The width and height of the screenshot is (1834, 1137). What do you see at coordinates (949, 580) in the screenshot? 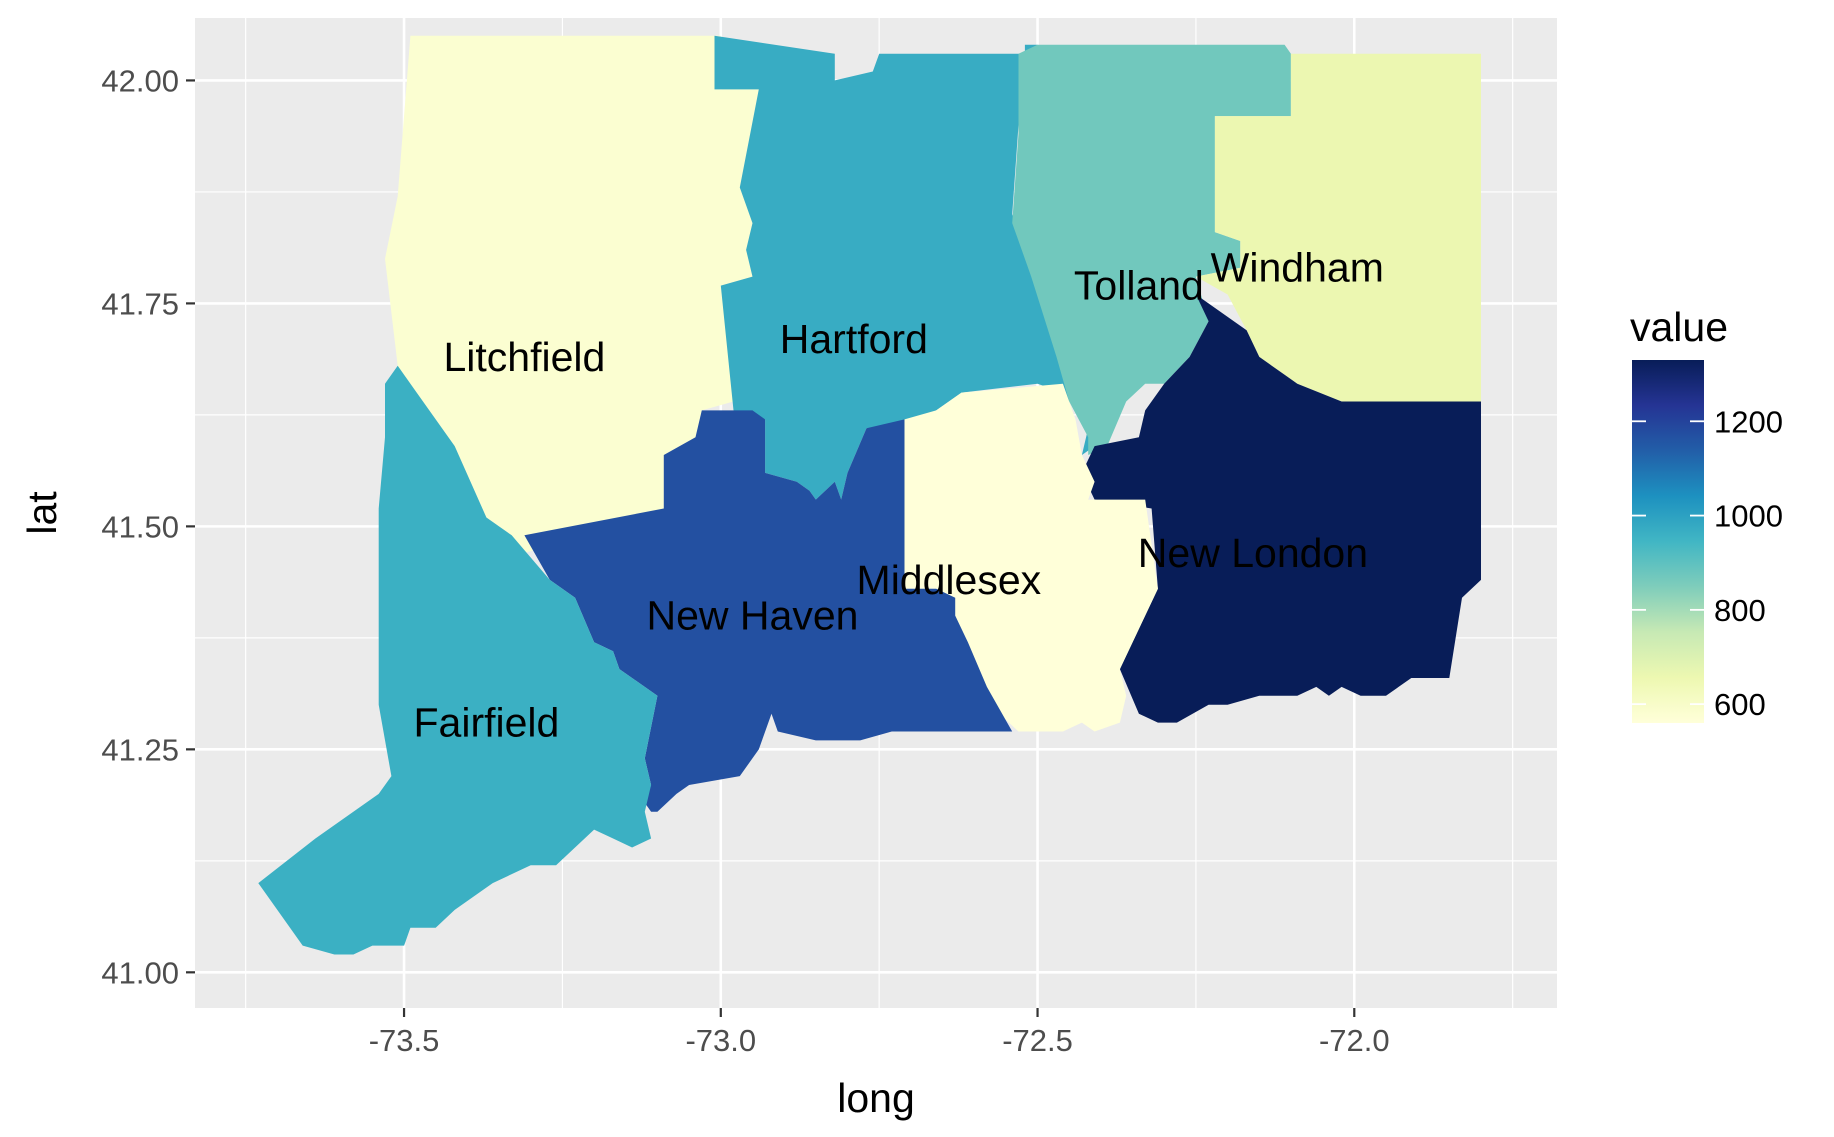
I see `county-label-middlesex: Middlesex` at bounding box center [949, 580].